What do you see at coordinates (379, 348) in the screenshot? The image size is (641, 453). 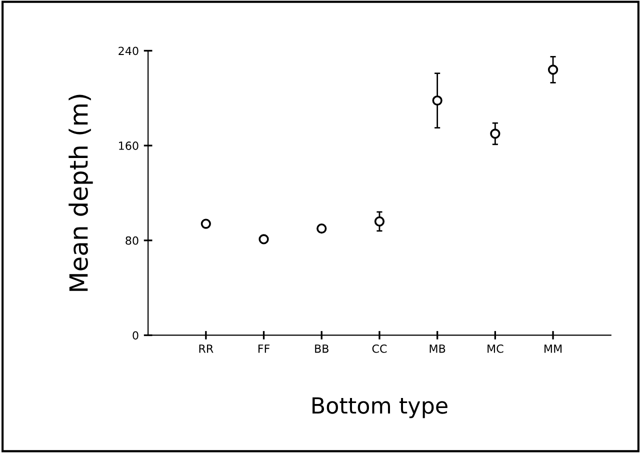 I see `x-tick-label: CC` at bounding box center [379, 348].